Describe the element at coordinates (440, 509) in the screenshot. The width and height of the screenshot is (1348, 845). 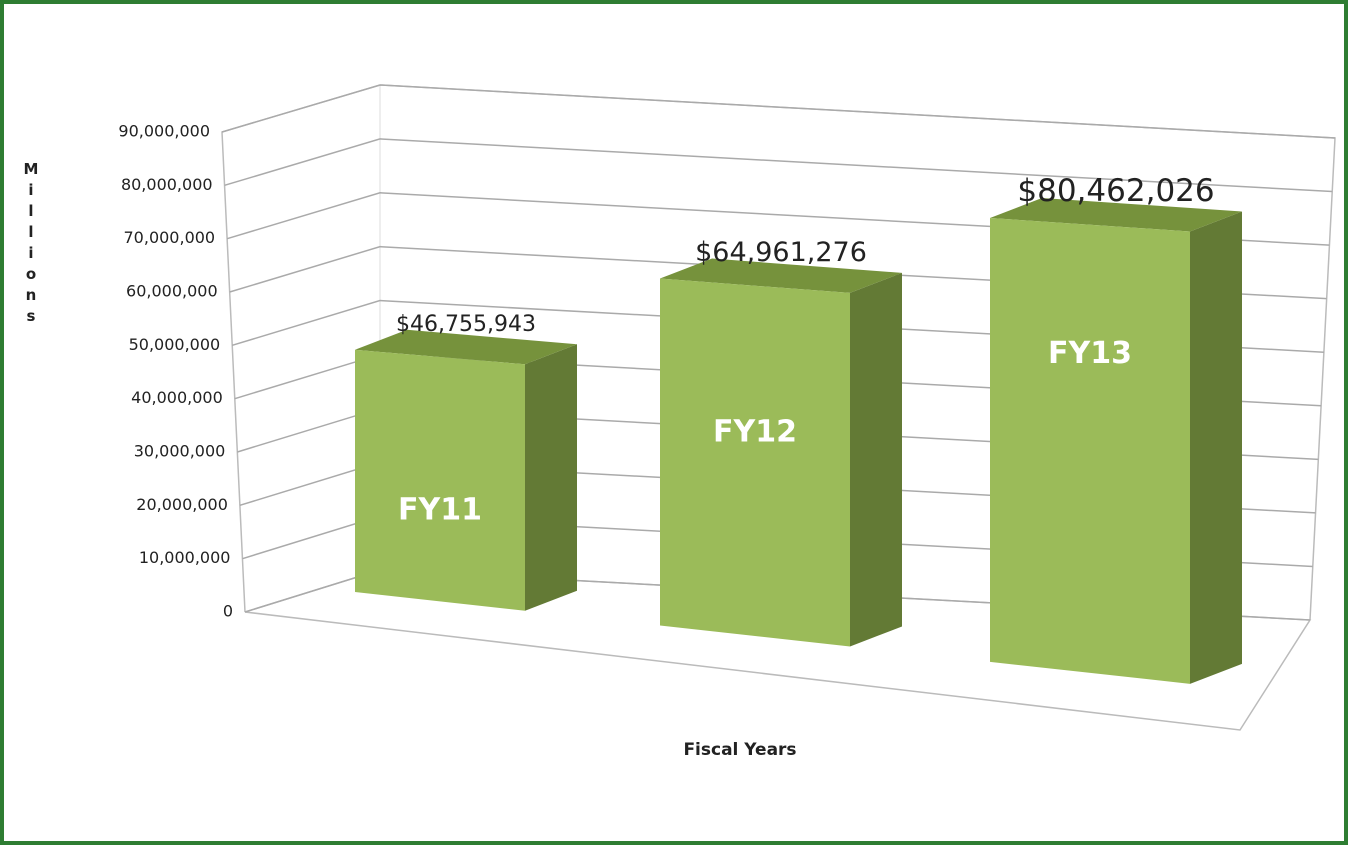
I see `category-label: FY11` at that location.